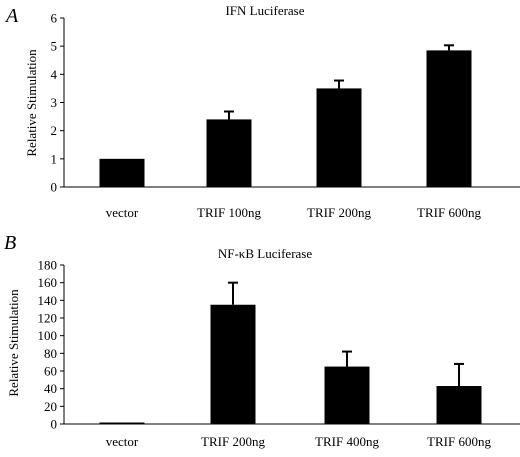  I want to click on panel-a-category-label: vector, so click(122, 212).